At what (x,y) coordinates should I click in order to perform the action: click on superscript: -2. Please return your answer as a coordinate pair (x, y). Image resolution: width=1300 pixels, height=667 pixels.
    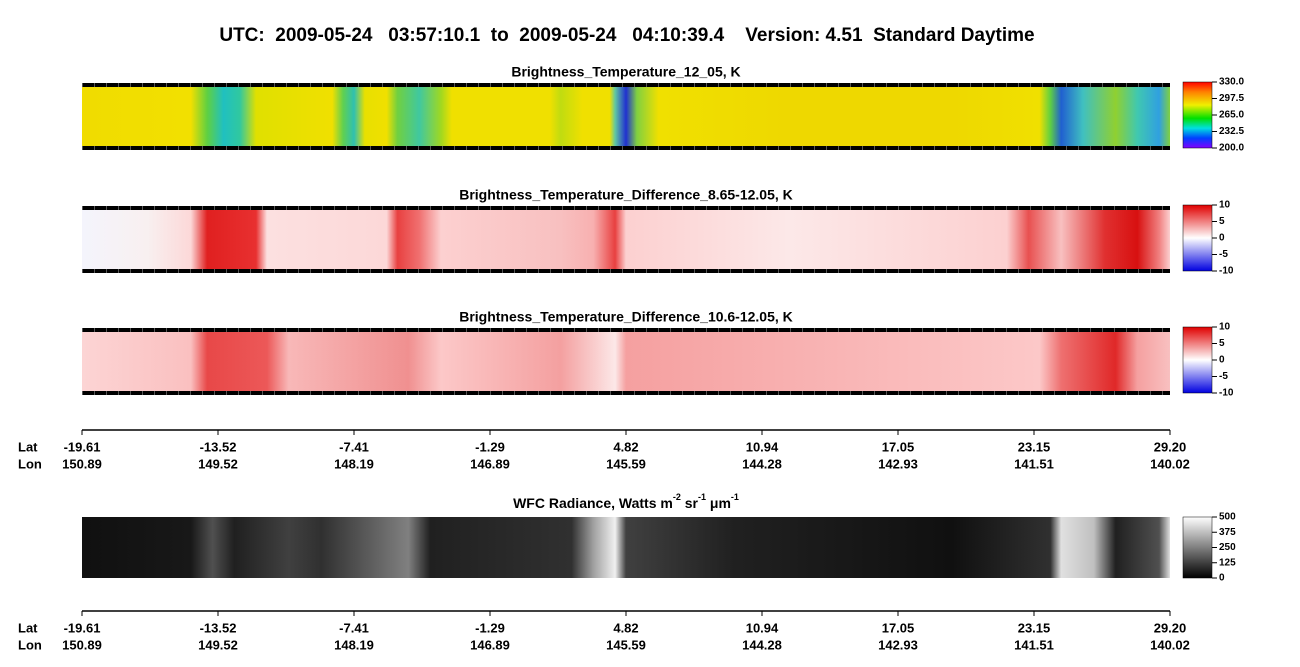
    Looking at the image, I should click on (677, 497).